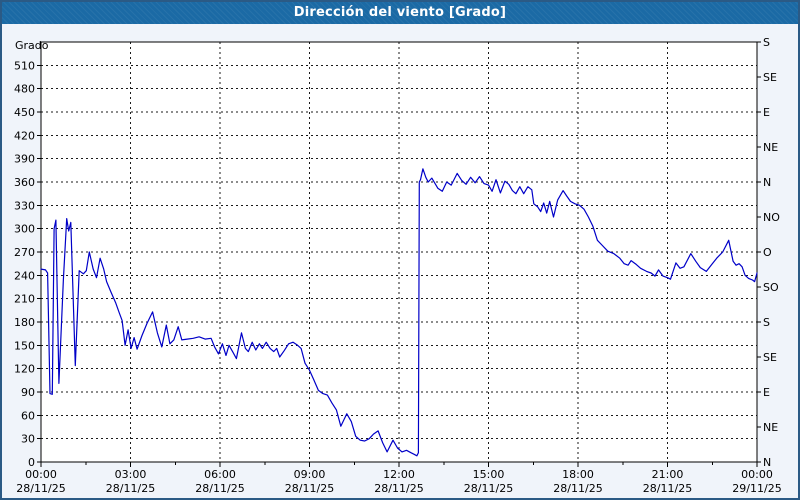 Image resolution: width=800 pixels, height=500 pixels. I want to click on title-bar: Dirección del viento [Grado], so click(400, 13).